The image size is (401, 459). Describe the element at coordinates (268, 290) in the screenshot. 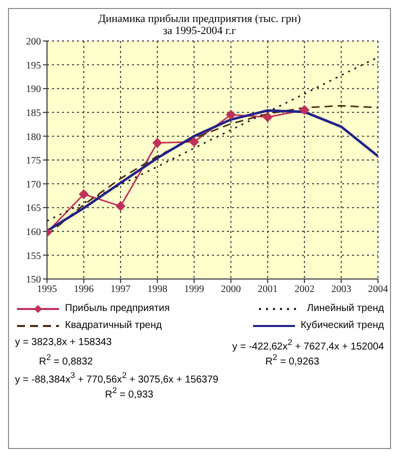

I see `x-tick-label: 2001` at that location.